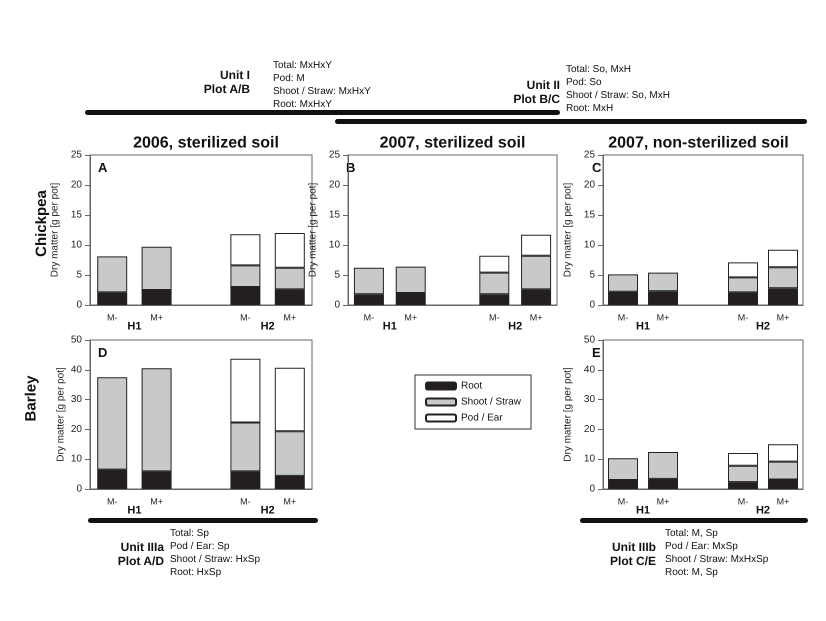 The image size is (826, 621). I want to click on chart-title: 2007, non-sterilized soil, so click(698, 143).